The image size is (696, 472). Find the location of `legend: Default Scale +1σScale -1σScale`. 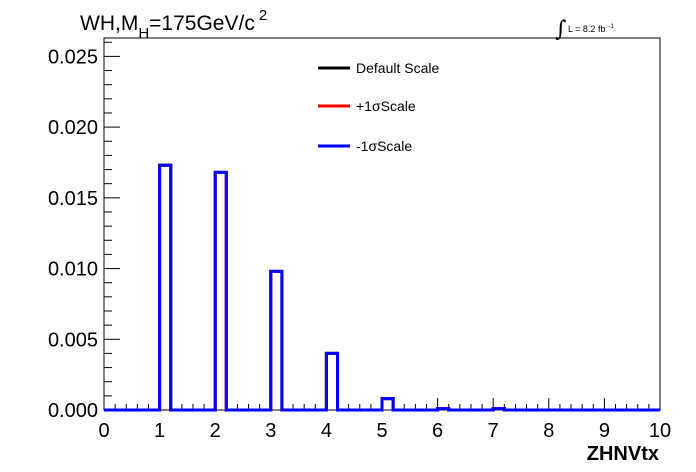

legend: Default Scale +1σScale -1σScale is located at coordinates (378, 107).